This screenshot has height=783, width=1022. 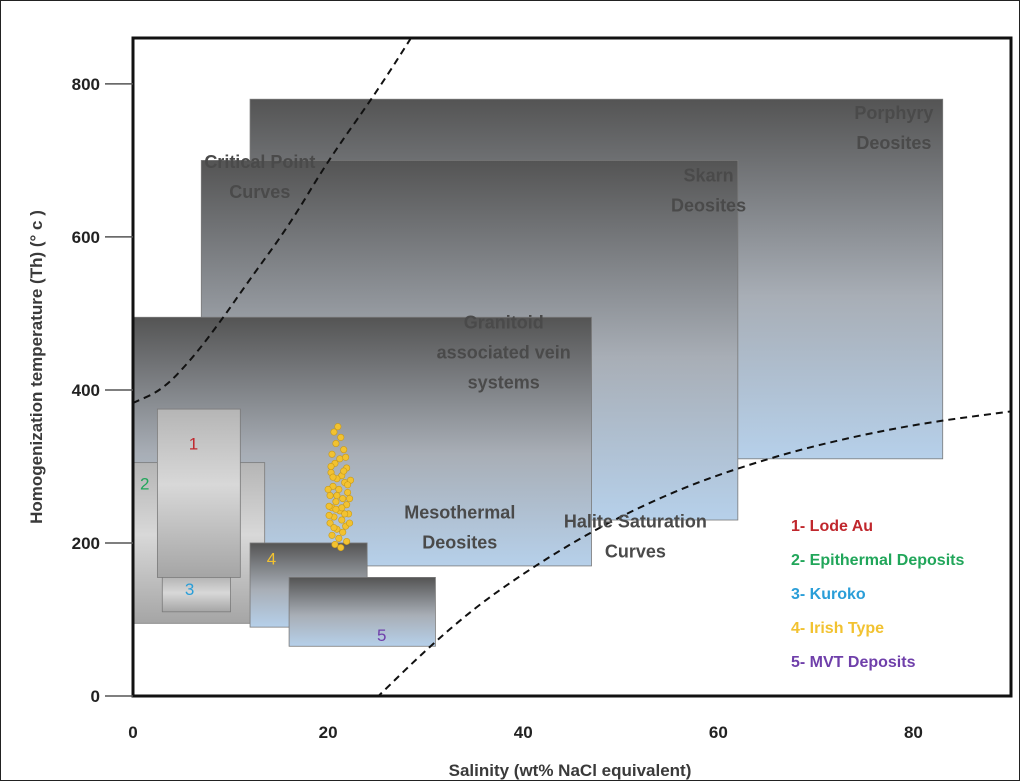 I want to click on curve-label-critical-point: Curves, so click(x=259, y=192).